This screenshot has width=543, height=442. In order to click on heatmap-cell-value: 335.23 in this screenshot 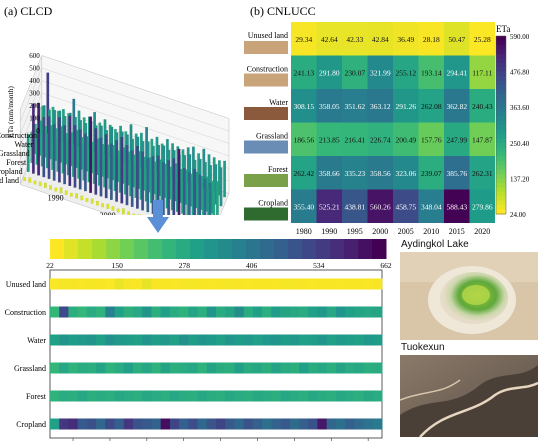, I will do `click(354, 173)`.